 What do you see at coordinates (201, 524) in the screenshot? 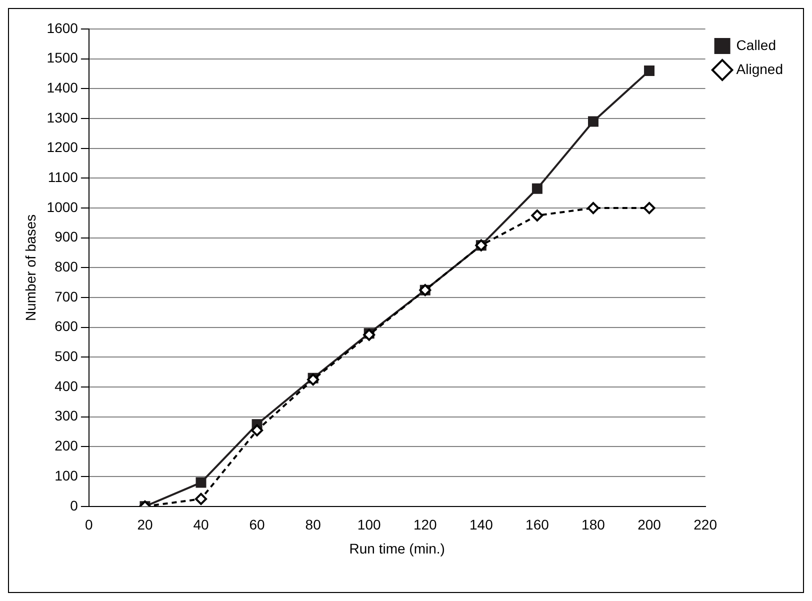
I see `x-tick-label: 40` at bounding box center [201, 524].